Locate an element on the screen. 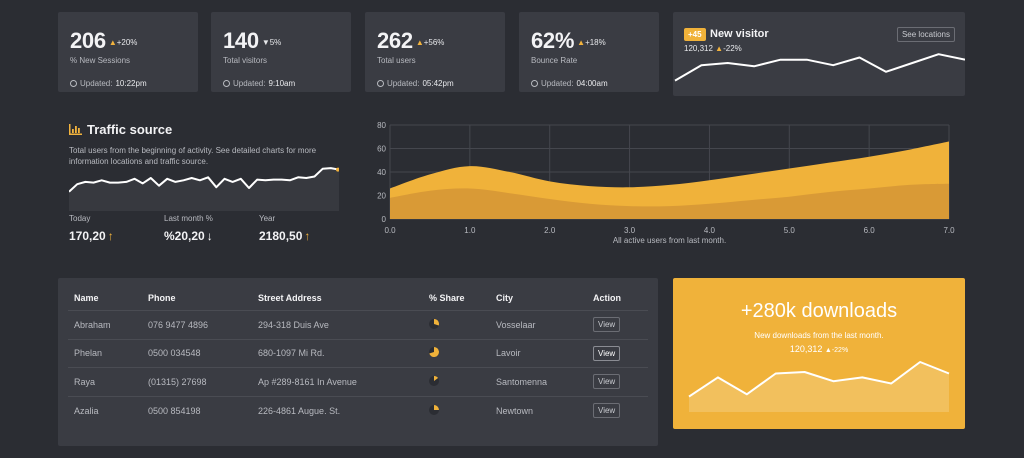 The height and width of the screenshot is (458, 1024). new-visitor-sparkline is located at coordinates (819, 67).